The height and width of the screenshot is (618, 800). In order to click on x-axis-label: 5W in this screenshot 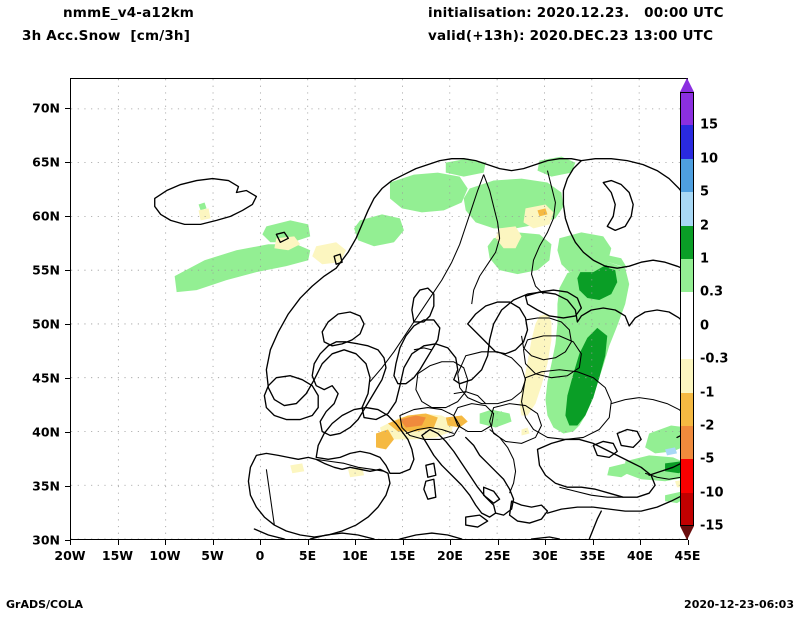, I will do `click(212, 555)`.